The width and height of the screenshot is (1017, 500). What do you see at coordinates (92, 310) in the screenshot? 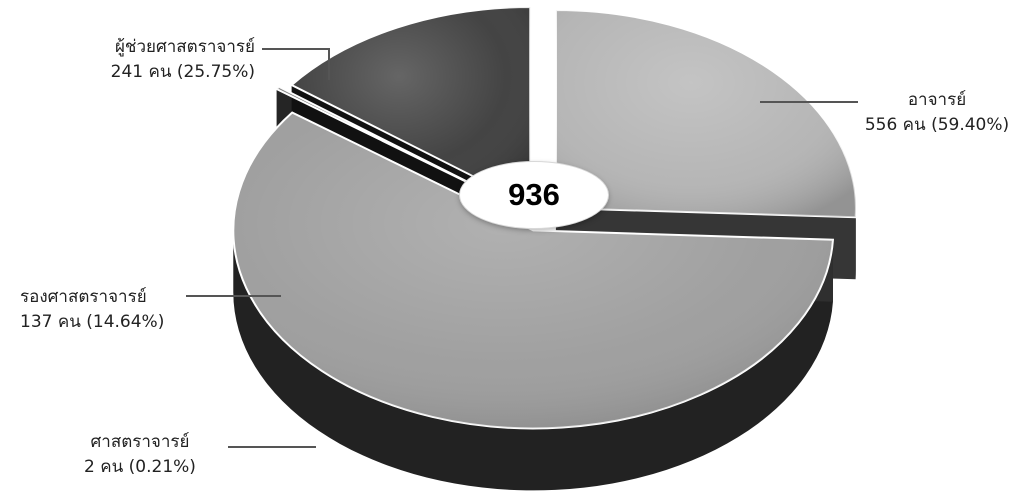
I see `slice-label-associate-professor: รองศาสตราจารย์ 137 คน (14.64%)` at bounding box center [92, 310].